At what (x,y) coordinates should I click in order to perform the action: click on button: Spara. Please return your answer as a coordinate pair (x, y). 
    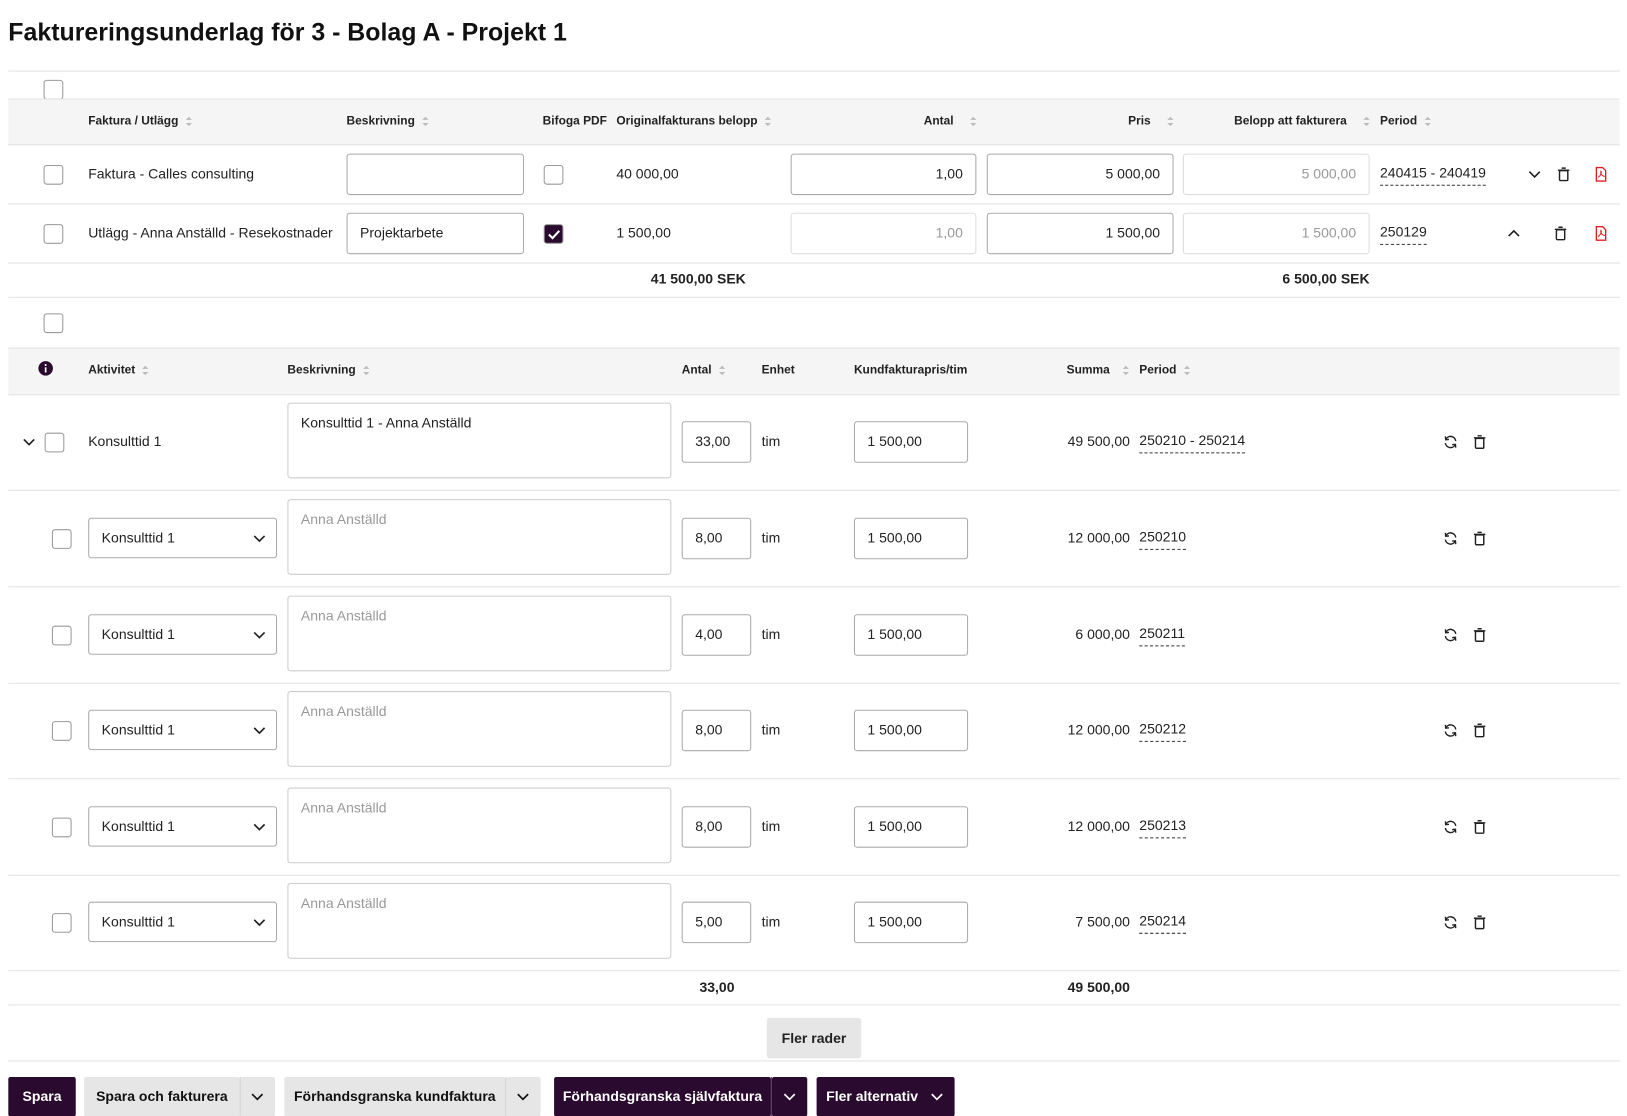
    Looking at the image, I should click on (42, 1096).